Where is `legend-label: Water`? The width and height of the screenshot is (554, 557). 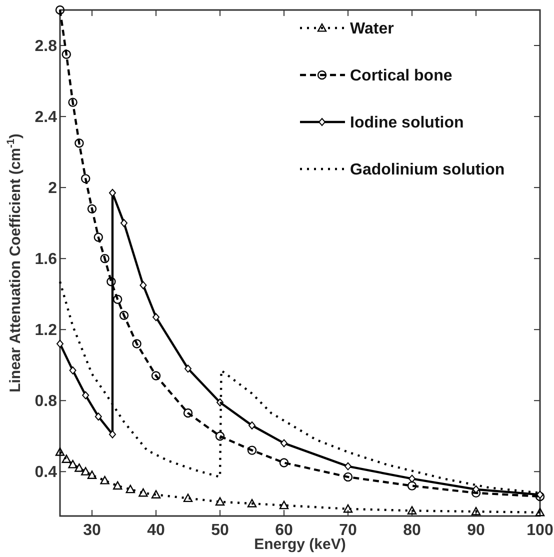
legend-label: Water is located at coordinates (372, 29).